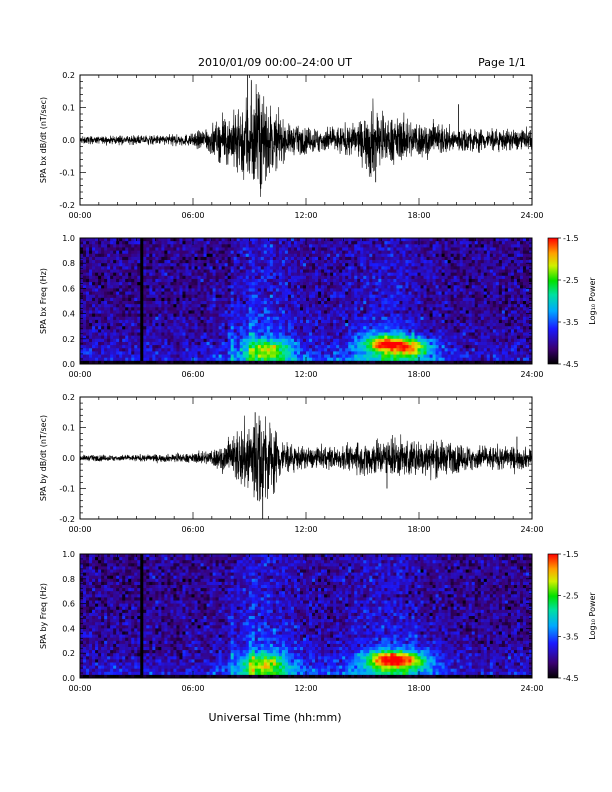 The width and height of the screenshot is (612, 792). What do you see at coordinates (275, 62) in the screenshot?
I see `page-title: 2010/01/09 00:00–24:00 UT` at bounding box center [275, 62].